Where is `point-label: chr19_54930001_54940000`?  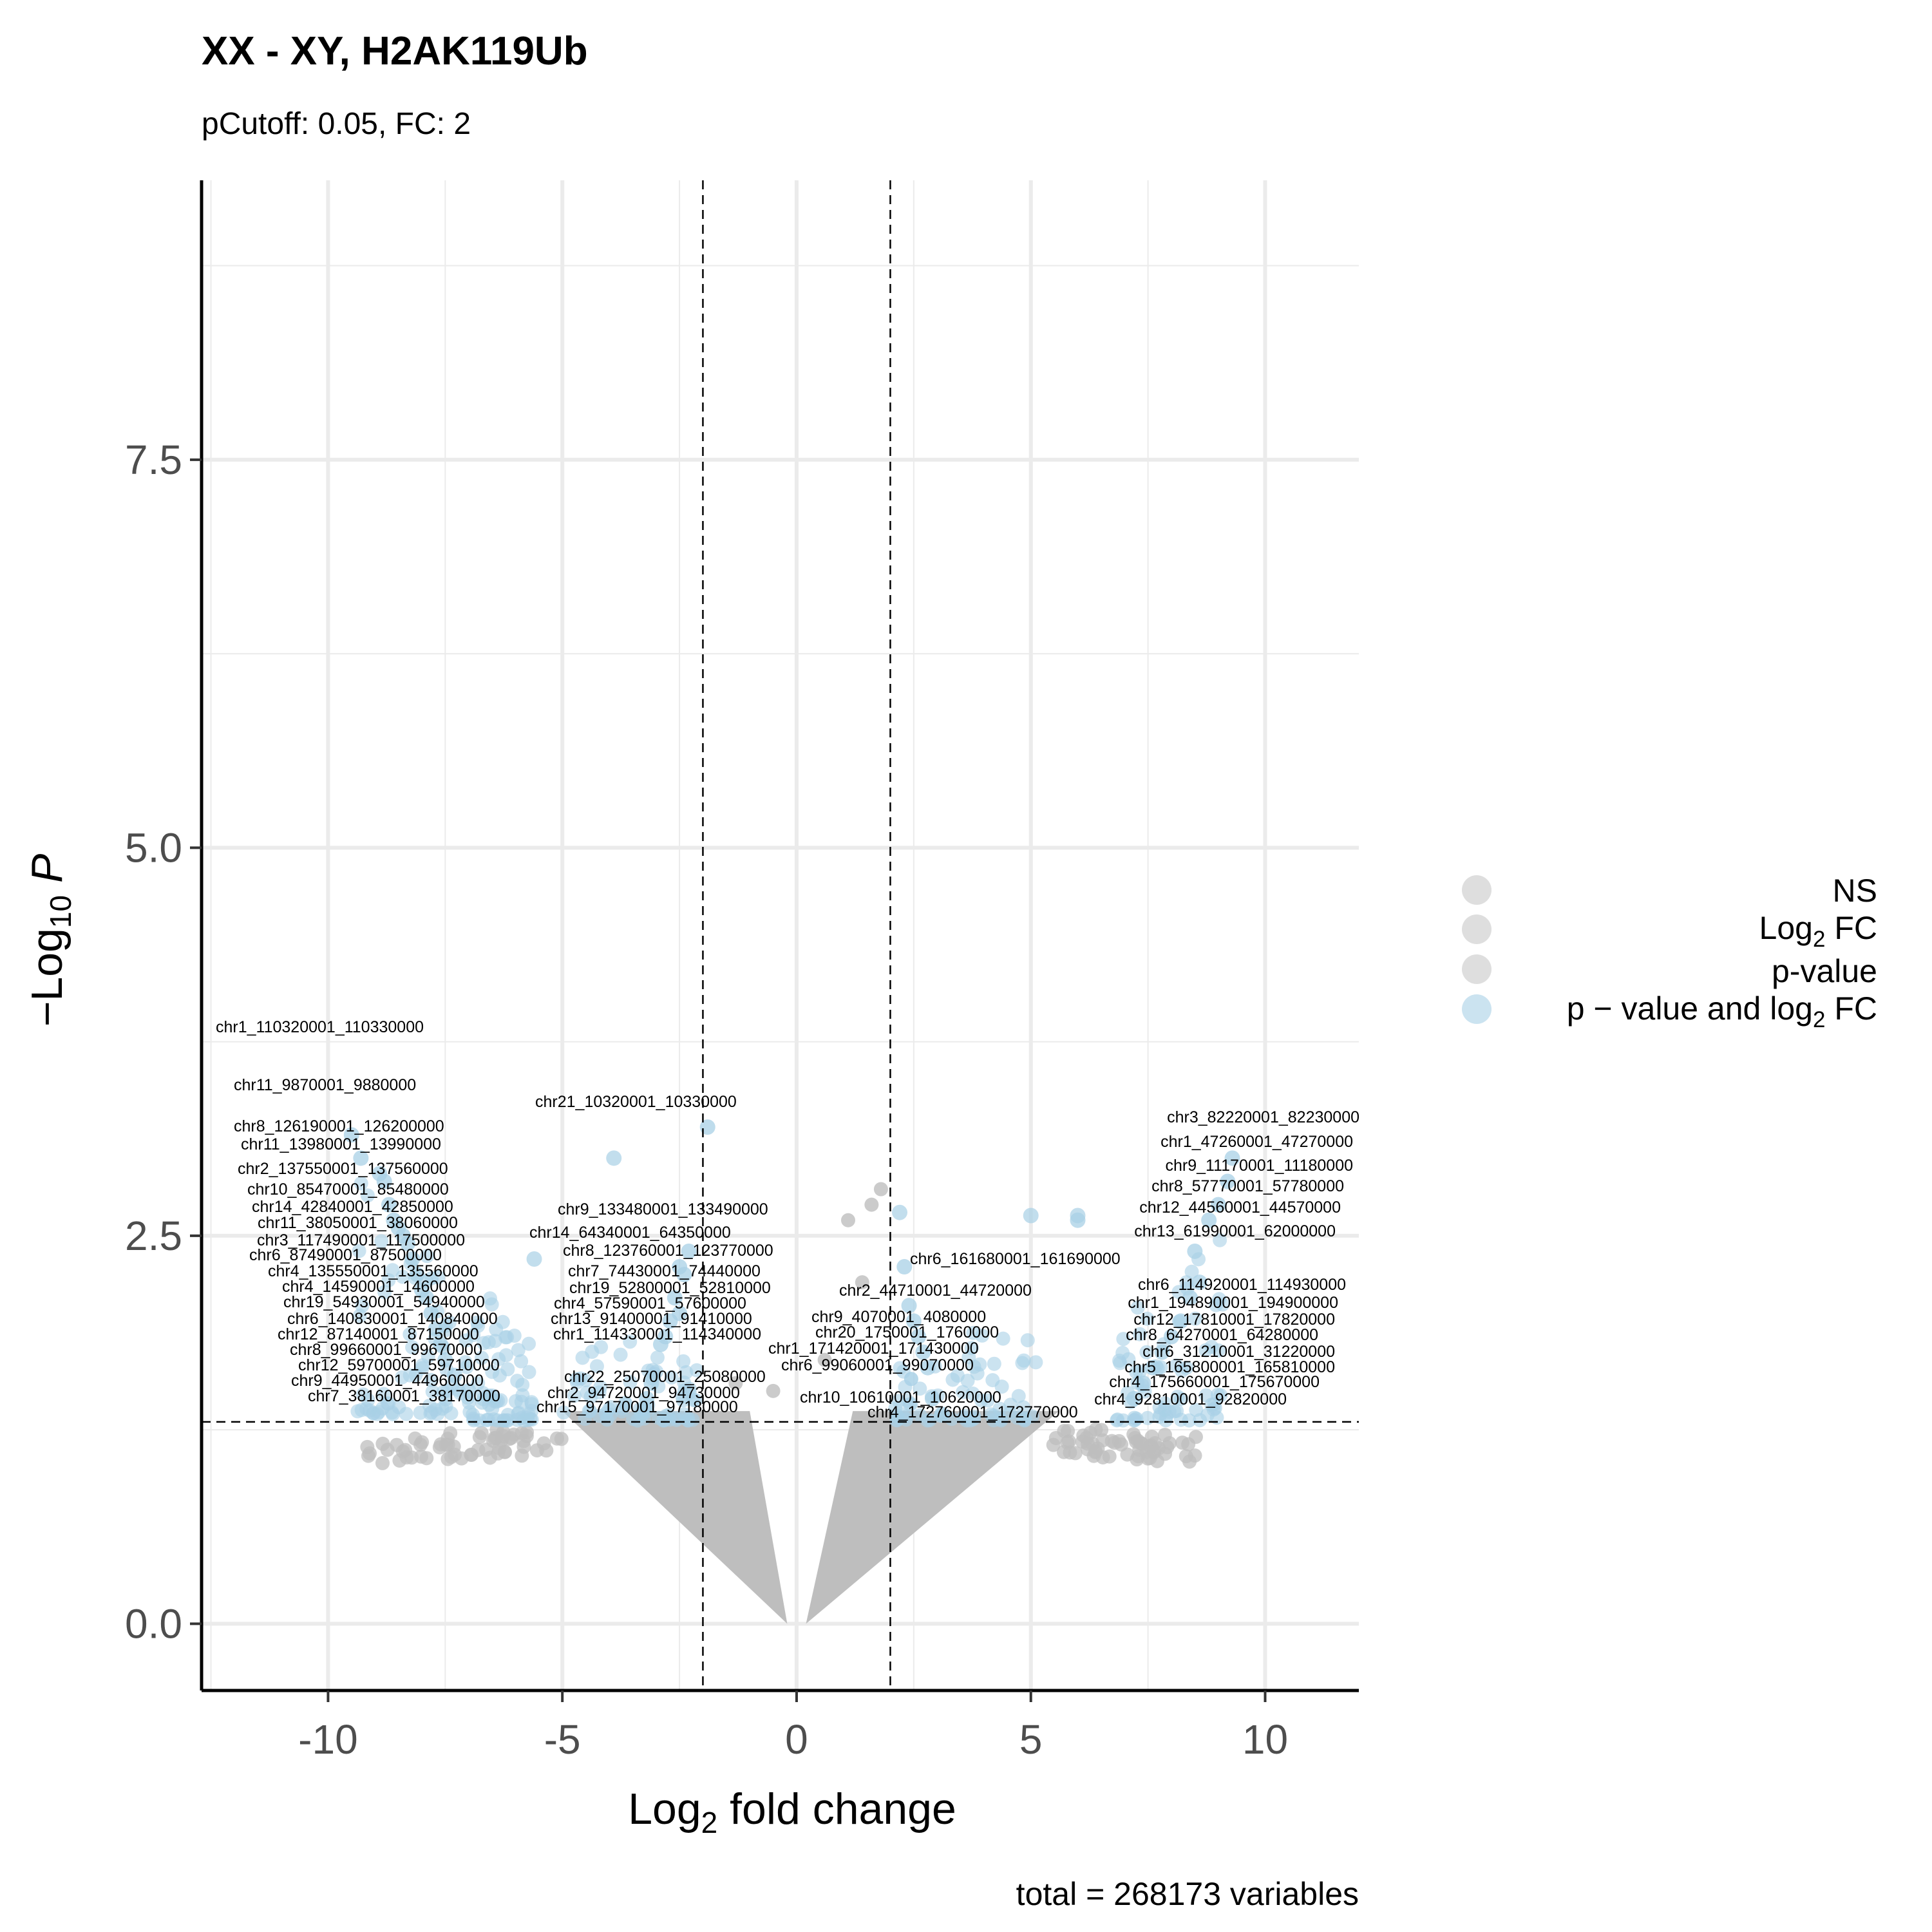 point-label: chr19_54930001_54940000 is located at coordinates (384, 1302).